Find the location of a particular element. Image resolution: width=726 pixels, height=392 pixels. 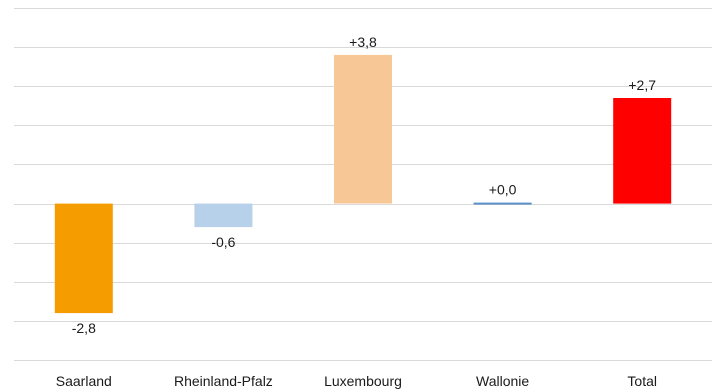

category-label-total: Total is located at coordinates (642, 381).